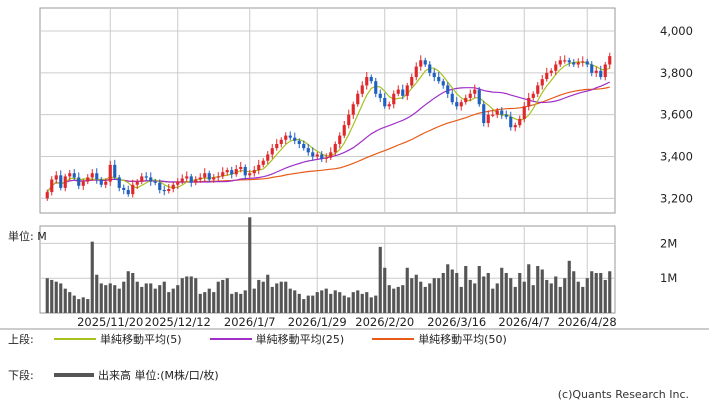 The image size is (709, 403). I want to click on legend-item-ma25: 単純移動平均(25), so click(277, 339).